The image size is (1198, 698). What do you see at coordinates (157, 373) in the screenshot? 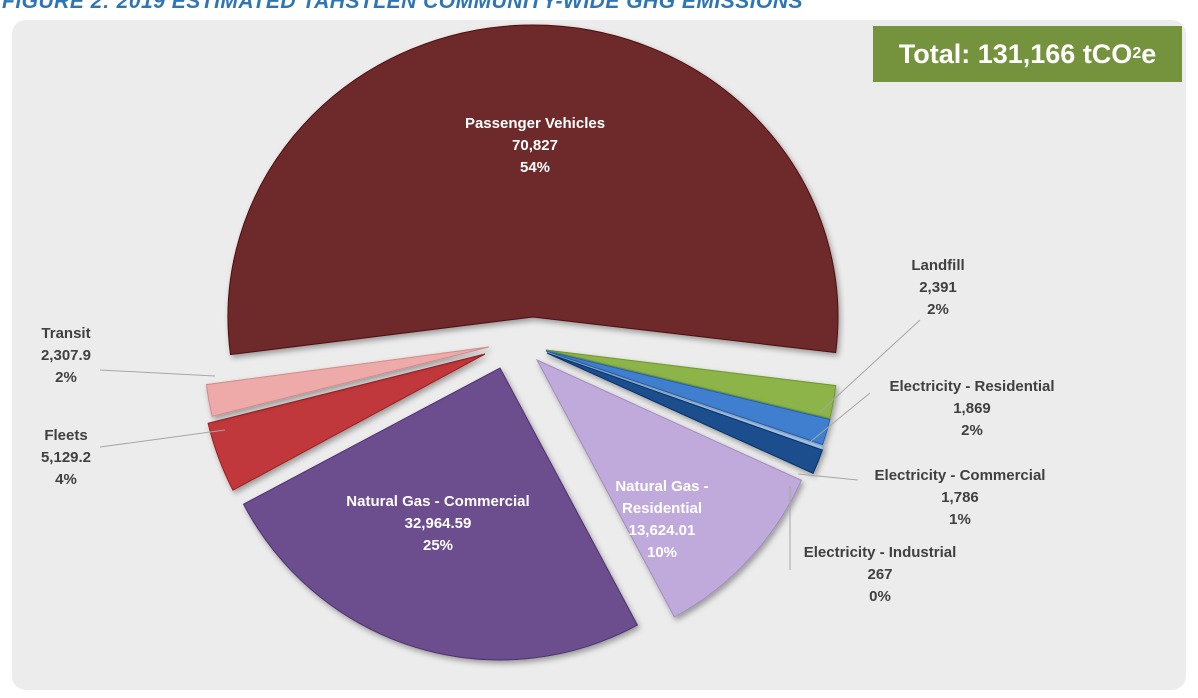
I see `leader-line-transit` at bounding box center [157, 373].